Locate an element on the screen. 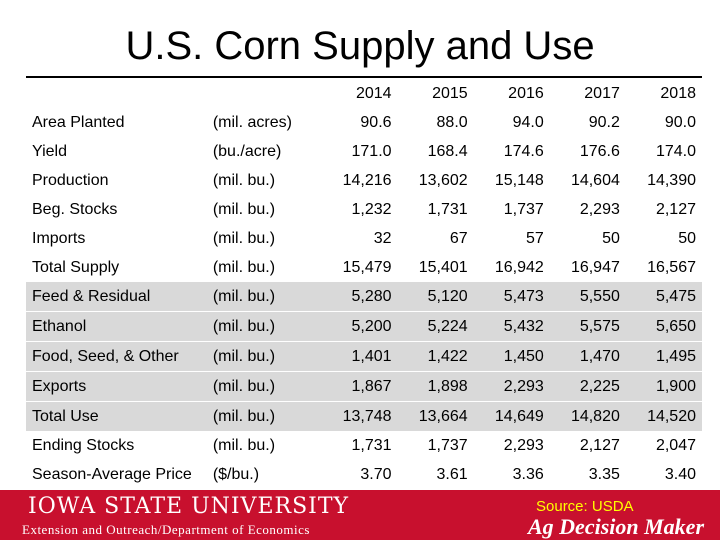 The image size is (720, 540). value-cell: 57 is located at coordinates (534, 238).